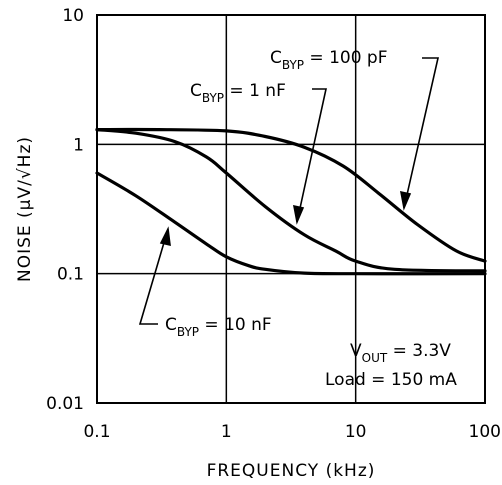  Describe the element at coordinates (238, 93) in the screenshot. I see `series-label-1nf: CBYP = 1 nF` at that location.